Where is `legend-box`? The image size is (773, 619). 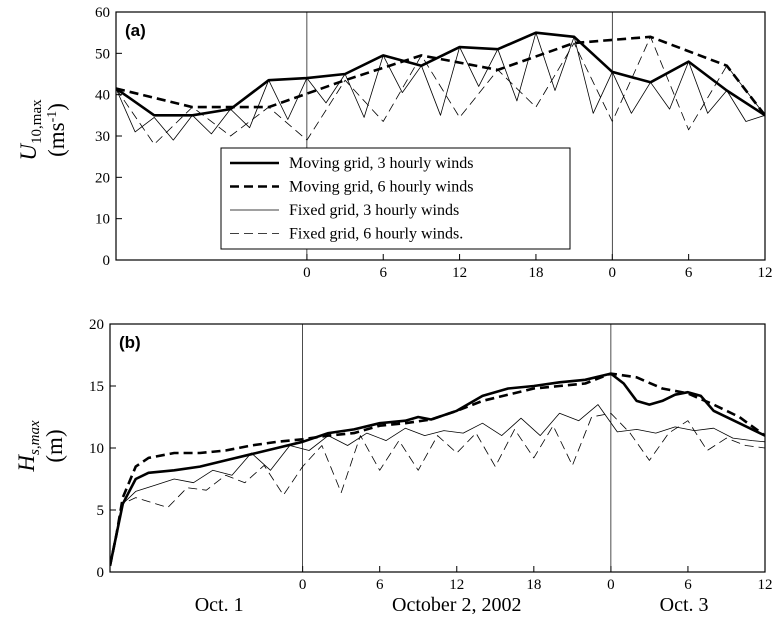
legend-box is located at coordinates (395, 198).